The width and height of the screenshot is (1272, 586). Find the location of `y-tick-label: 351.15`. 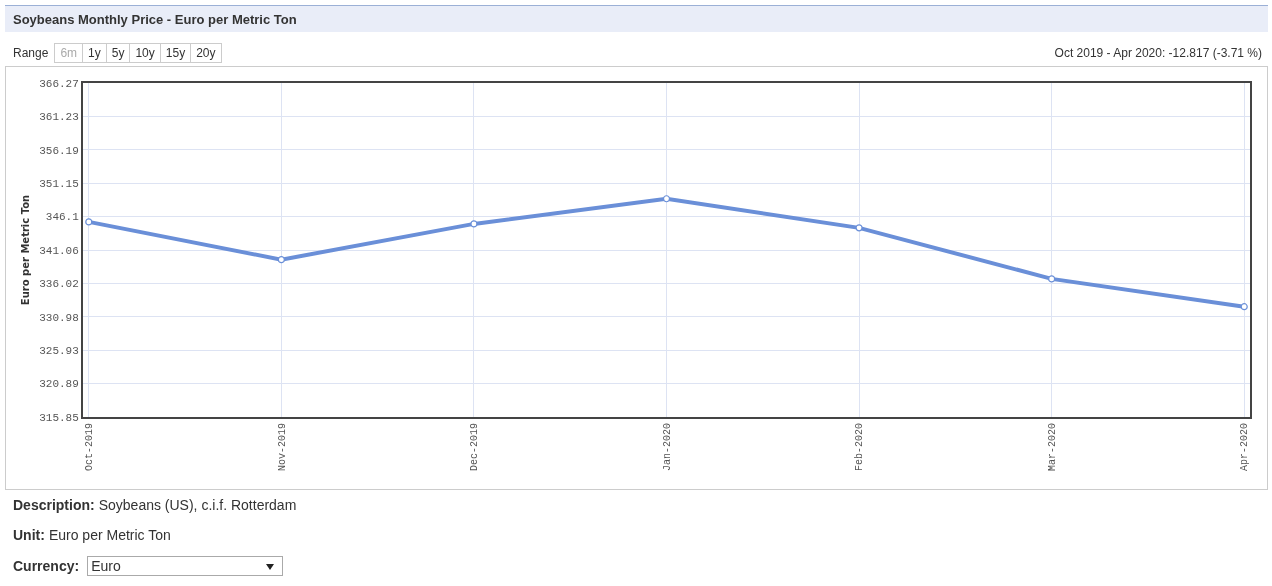

y-tick-label: 351.15 is located at coordinates (59, 184).